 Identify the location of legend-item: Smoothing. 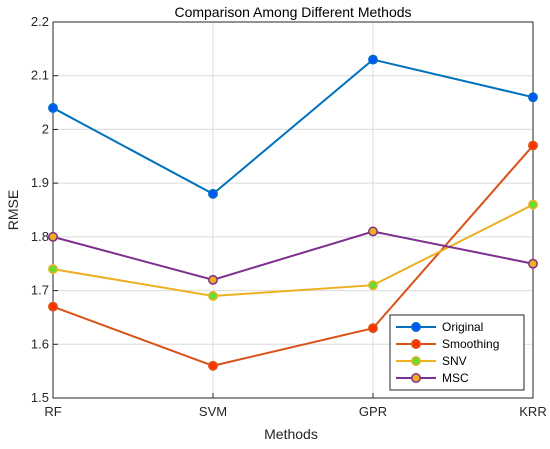
(447, 344).